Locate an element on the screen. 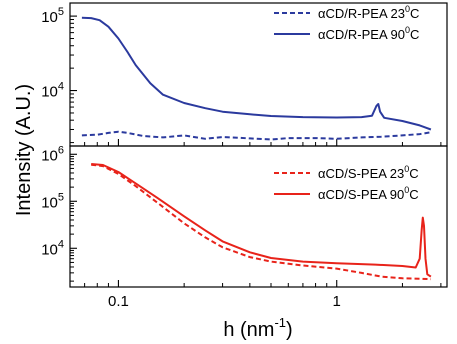 Image resolution: width=457 pixels, height=344 pixels. legend-label: αCD/R-PEA 900C is located at coordinates (368, 33).